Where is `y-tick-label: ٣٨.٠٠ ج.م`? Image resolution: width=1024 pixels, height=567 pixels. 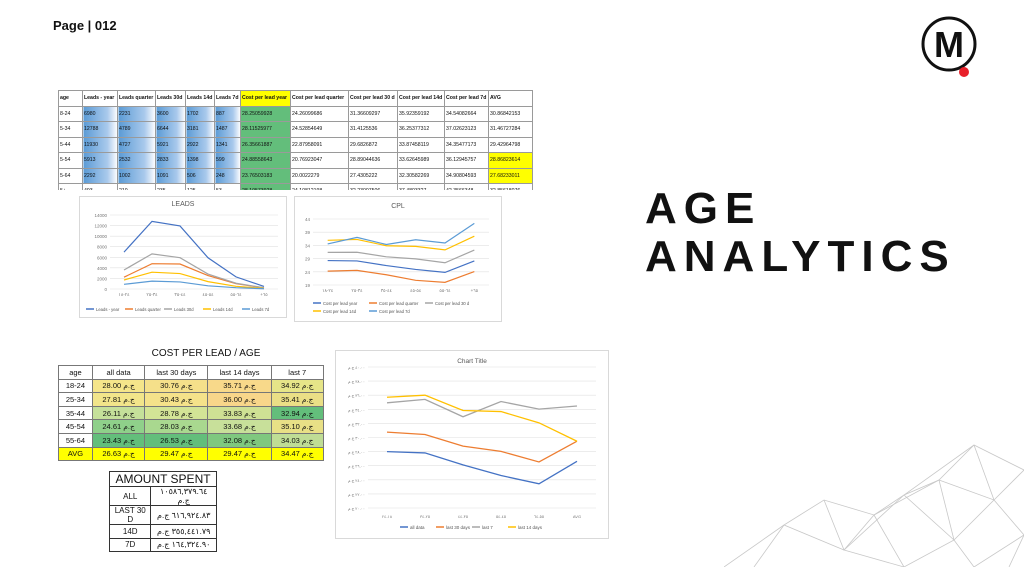 y-tick-label: ٣٨.٠٠ ج.م is located at coordinates (356, 381).